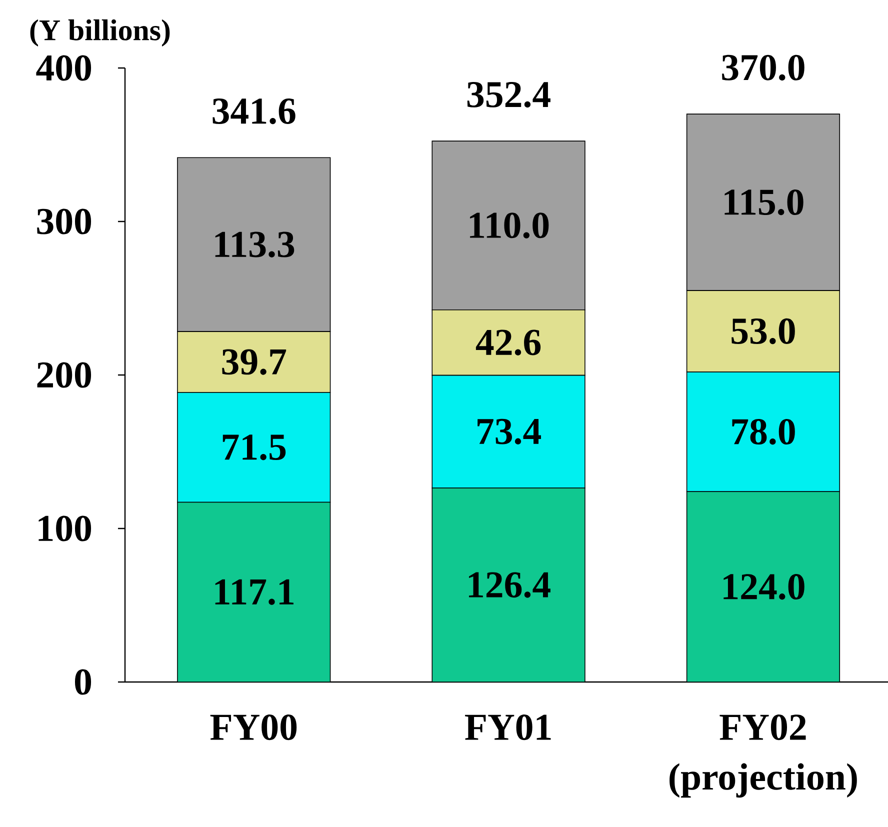 The width and height of the screenshot is (888, 827). Describe the element at coordinates (764, 202) in the screenshot. I see `data-label: 115.0` at that location.